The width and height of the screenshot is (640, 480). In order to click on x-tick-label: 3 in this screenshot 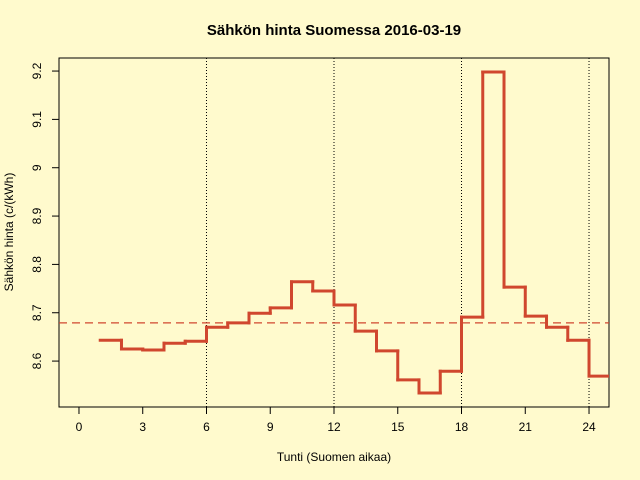, I will do `click(142, 427)`.